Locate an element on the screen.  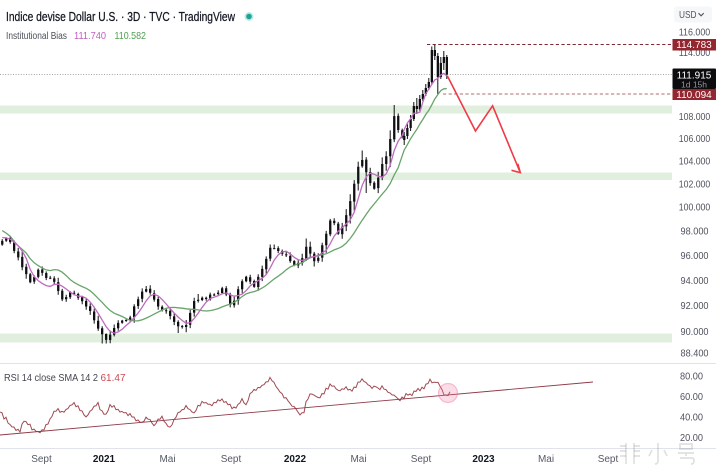
svg-text: 102.000 is located at coordinates (695, 184).